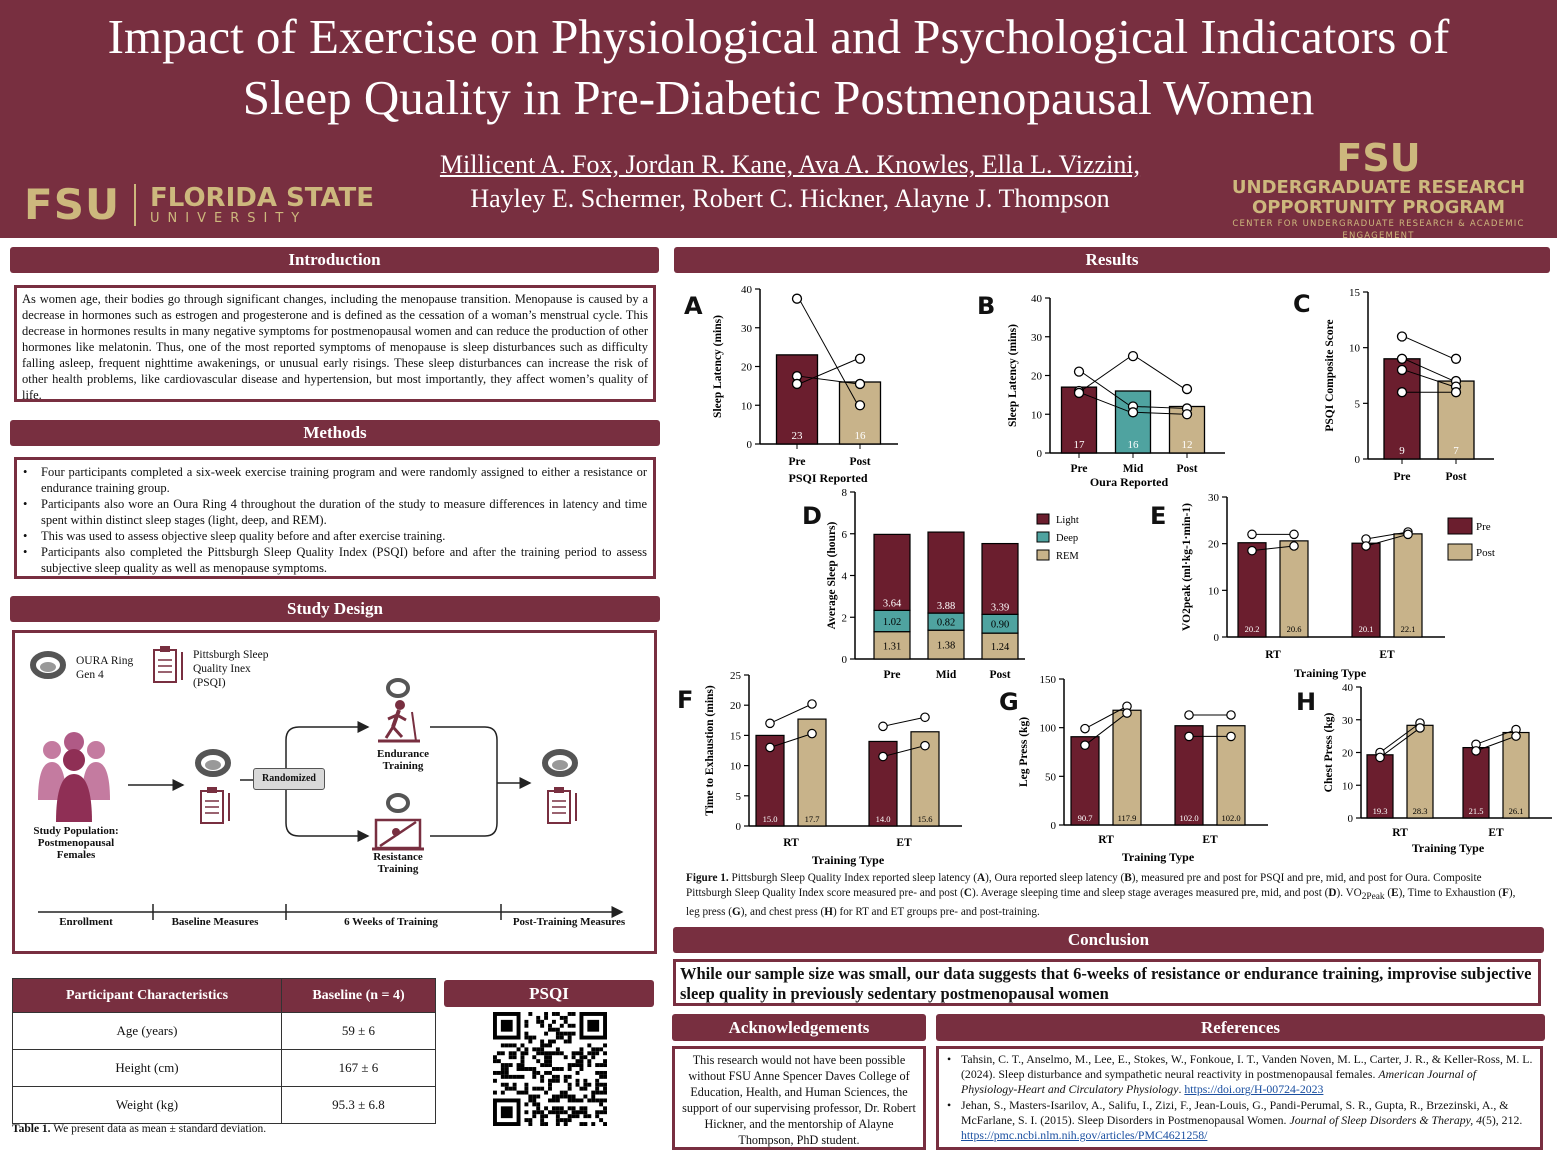  I want to click on y-tick-label-A: 0, so click(750, 445).